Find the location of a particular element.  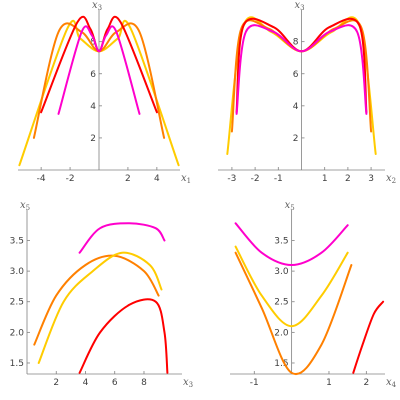

curves-x2-x3 is located at coordinates (301, 85).